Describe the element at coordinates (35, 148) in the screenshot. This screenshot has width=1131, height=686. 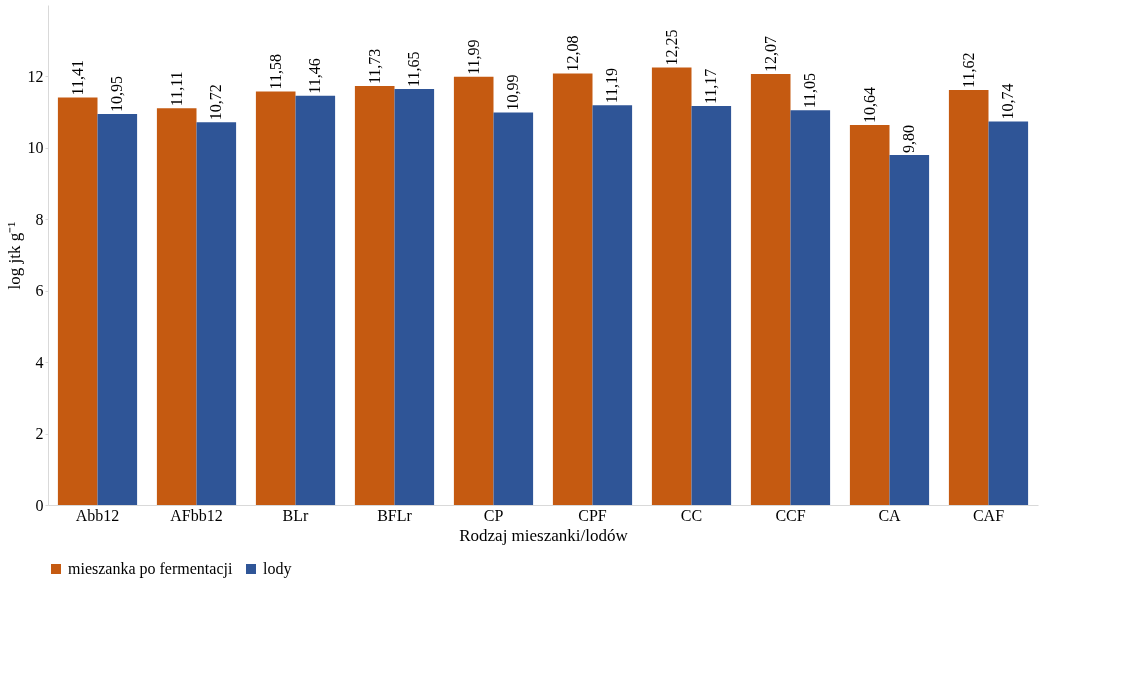
I see `y-tick-label: 10` at that location.